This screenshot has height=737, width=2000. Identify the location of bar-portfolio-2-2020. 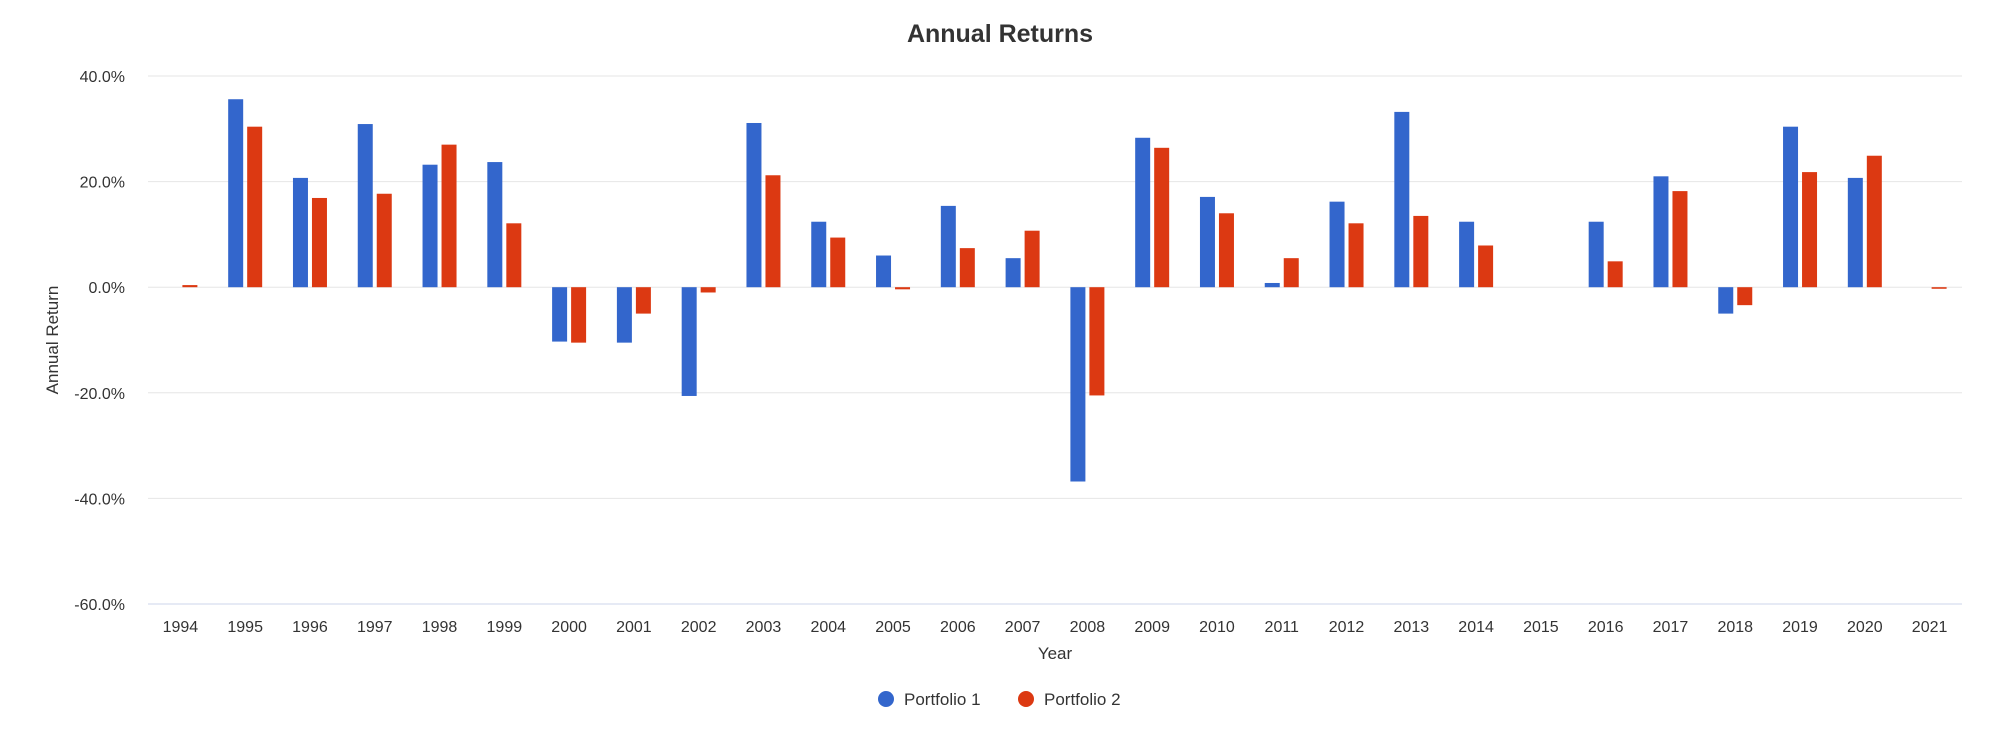
(1874, 221).